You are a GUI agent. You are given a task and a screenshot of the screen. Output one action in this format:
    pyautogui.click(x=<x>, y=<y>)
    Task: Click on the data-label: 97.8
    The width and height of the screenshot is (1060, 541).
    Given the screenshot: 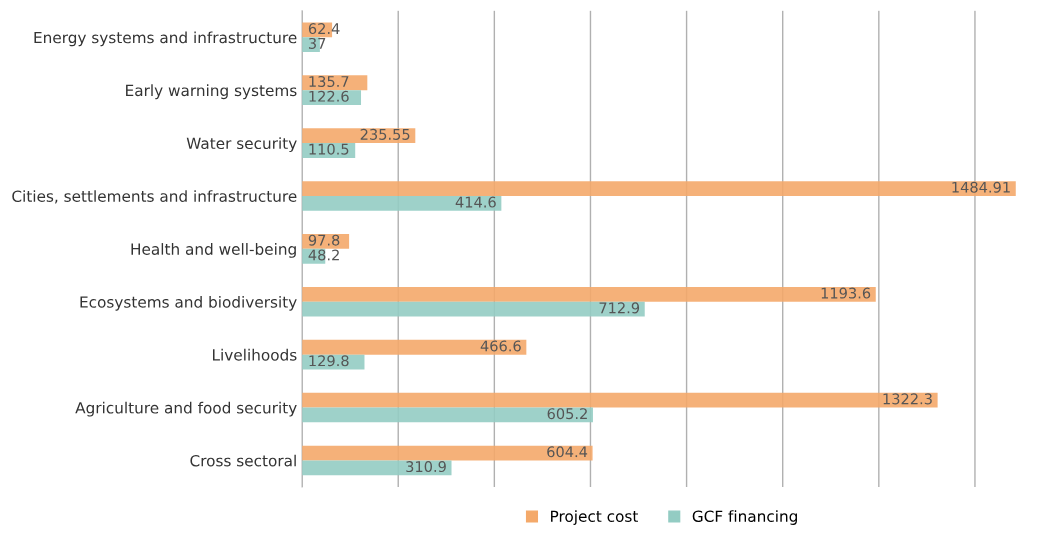 What is the action you would take?
    pyautogui.click(x=324, y=240)
    